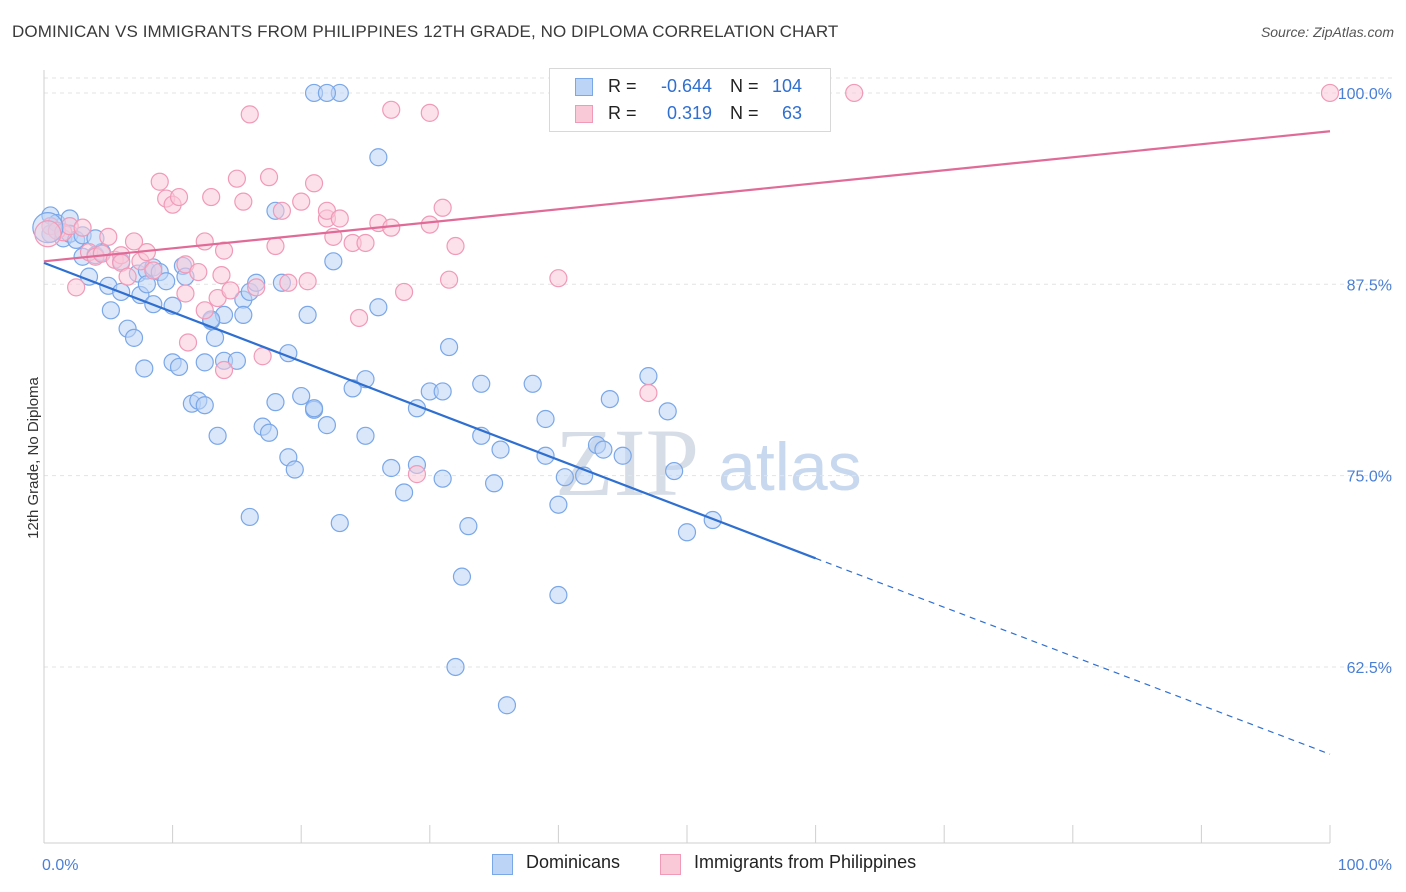 The image size is (1406, 892). I want to click on legend-row-dominicans: R = -0.644 N = 104, so click(690, 87).